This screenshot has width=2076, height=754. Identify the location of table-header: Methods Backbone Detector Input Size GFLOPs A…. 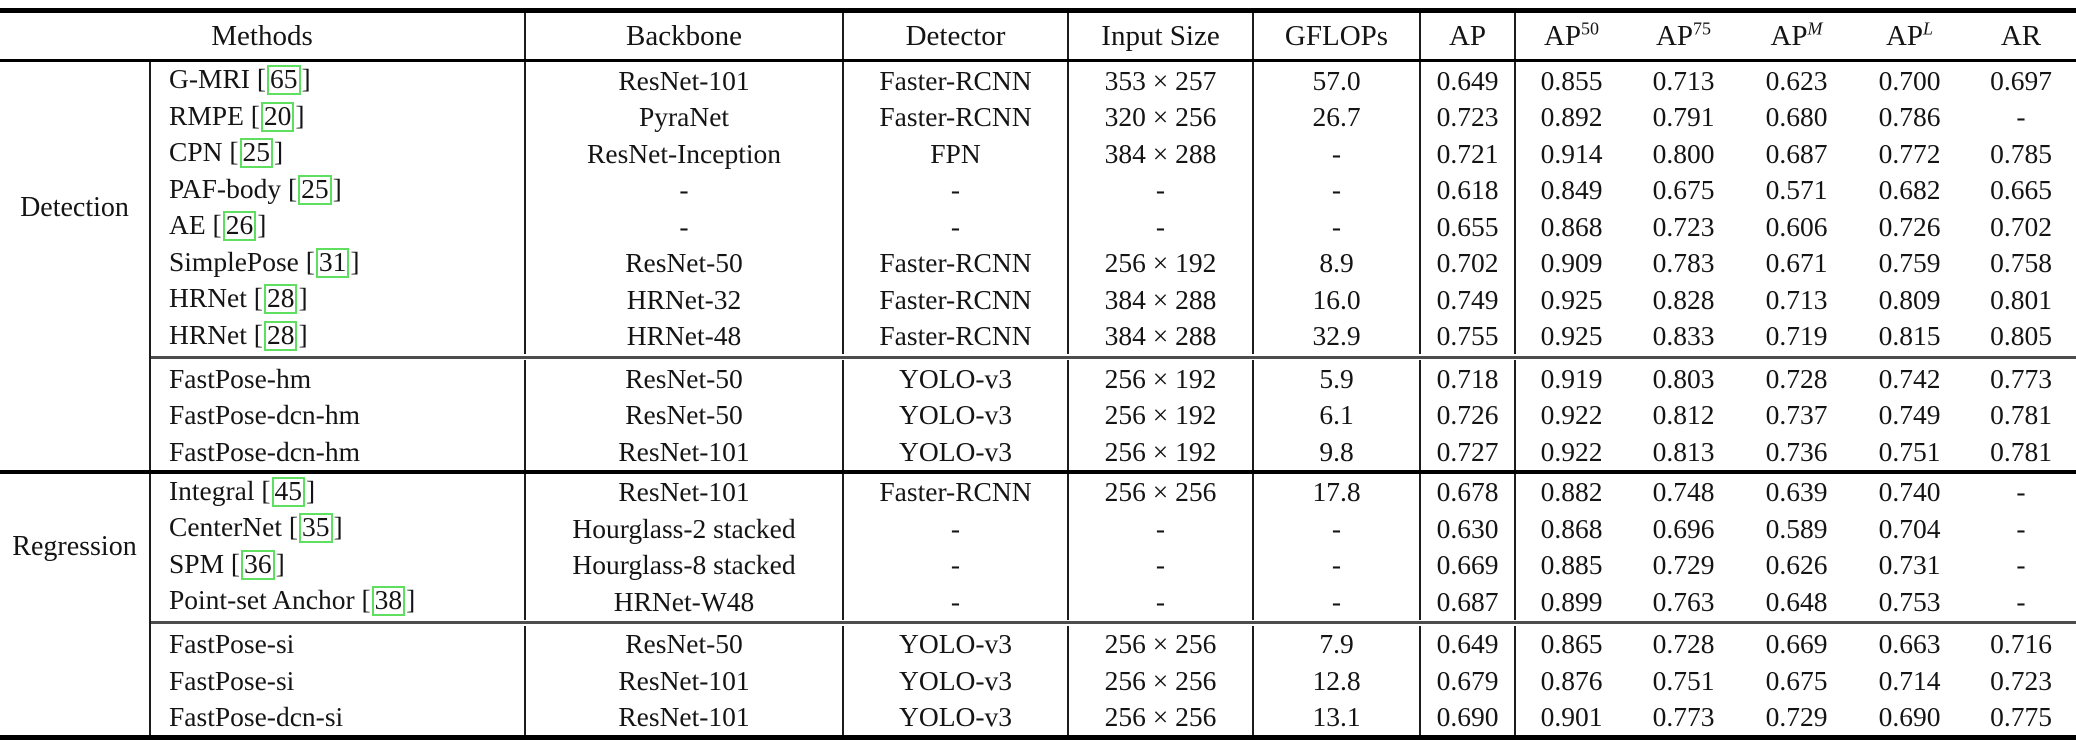
(1038, 36).